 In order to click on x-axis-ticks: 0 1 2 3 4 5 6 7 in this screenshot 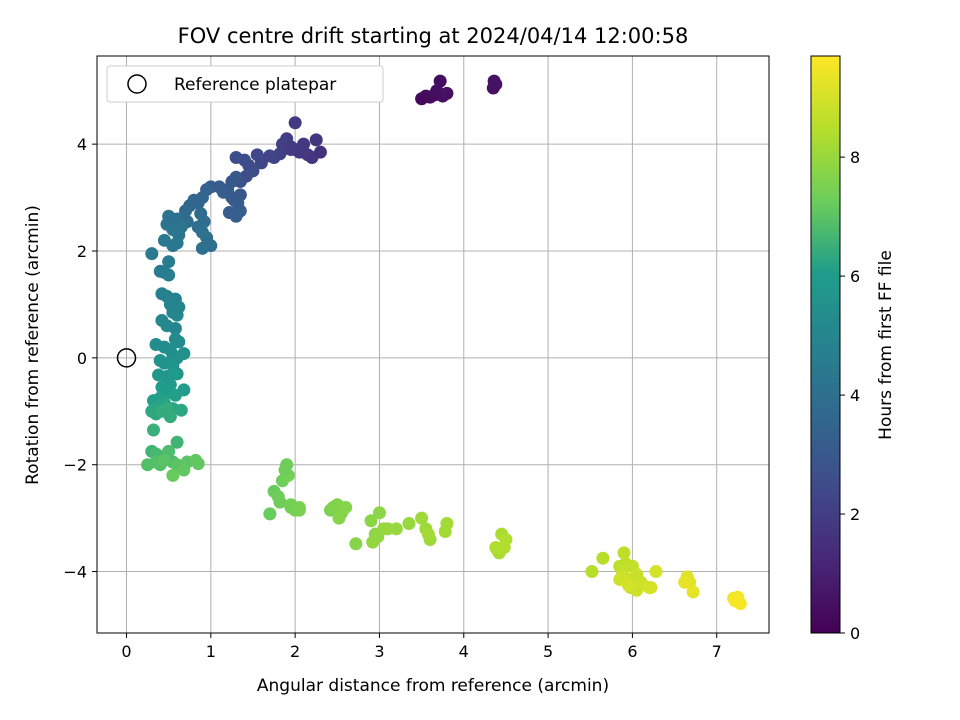, I will do `click(421, 647)`.